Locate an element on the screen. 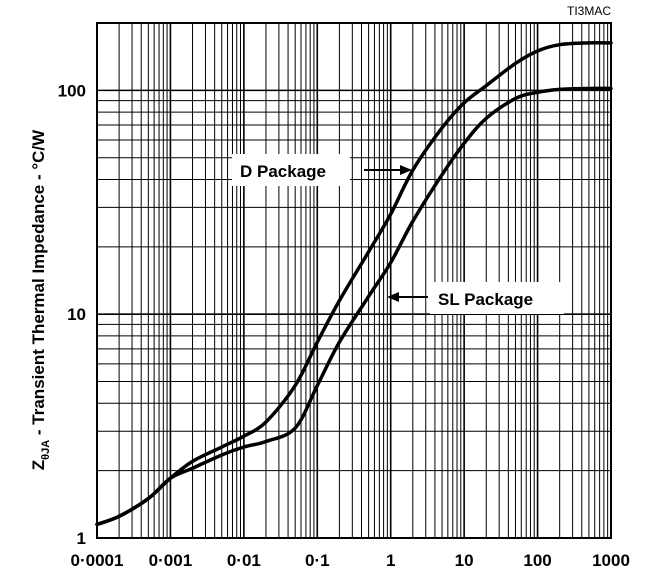 This screenshot has width=648, height=574. x-tick-label: 1000 is located at coordinates (611, 560).